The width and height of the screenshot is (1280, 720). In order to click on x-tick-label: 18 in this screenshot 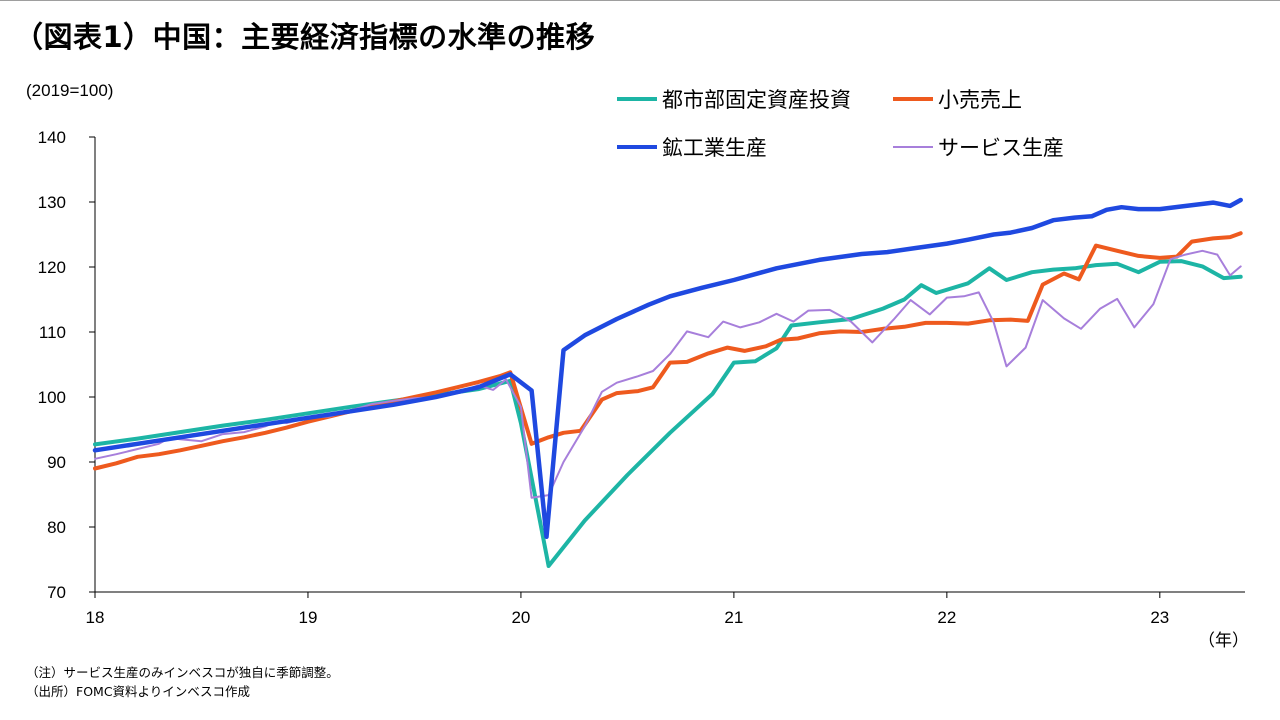, I will do `click(95, 617)`.